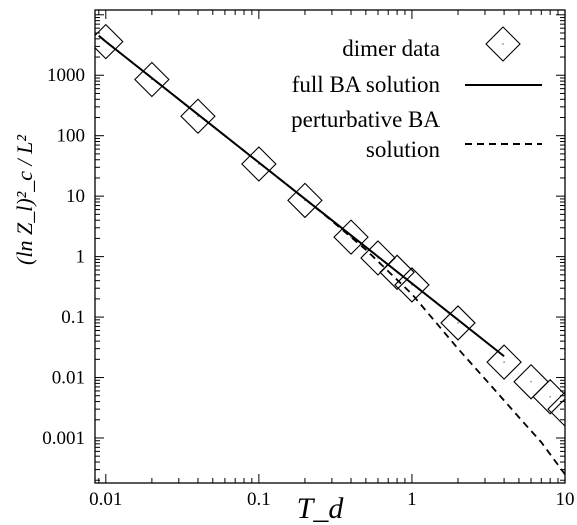 This screenshot has height=525, width=577. I want to click on svg-text: (ln Z_l)²_c / L², so click(24, 200).